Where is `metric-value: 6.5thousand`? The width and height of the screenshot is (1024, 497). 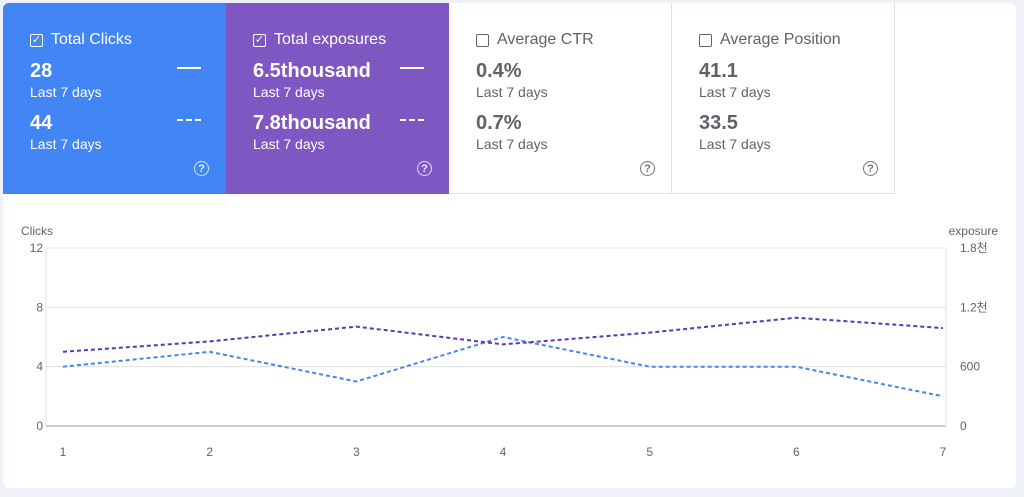 metric-value: 6.5thousand is located at coordinates (312, 71).